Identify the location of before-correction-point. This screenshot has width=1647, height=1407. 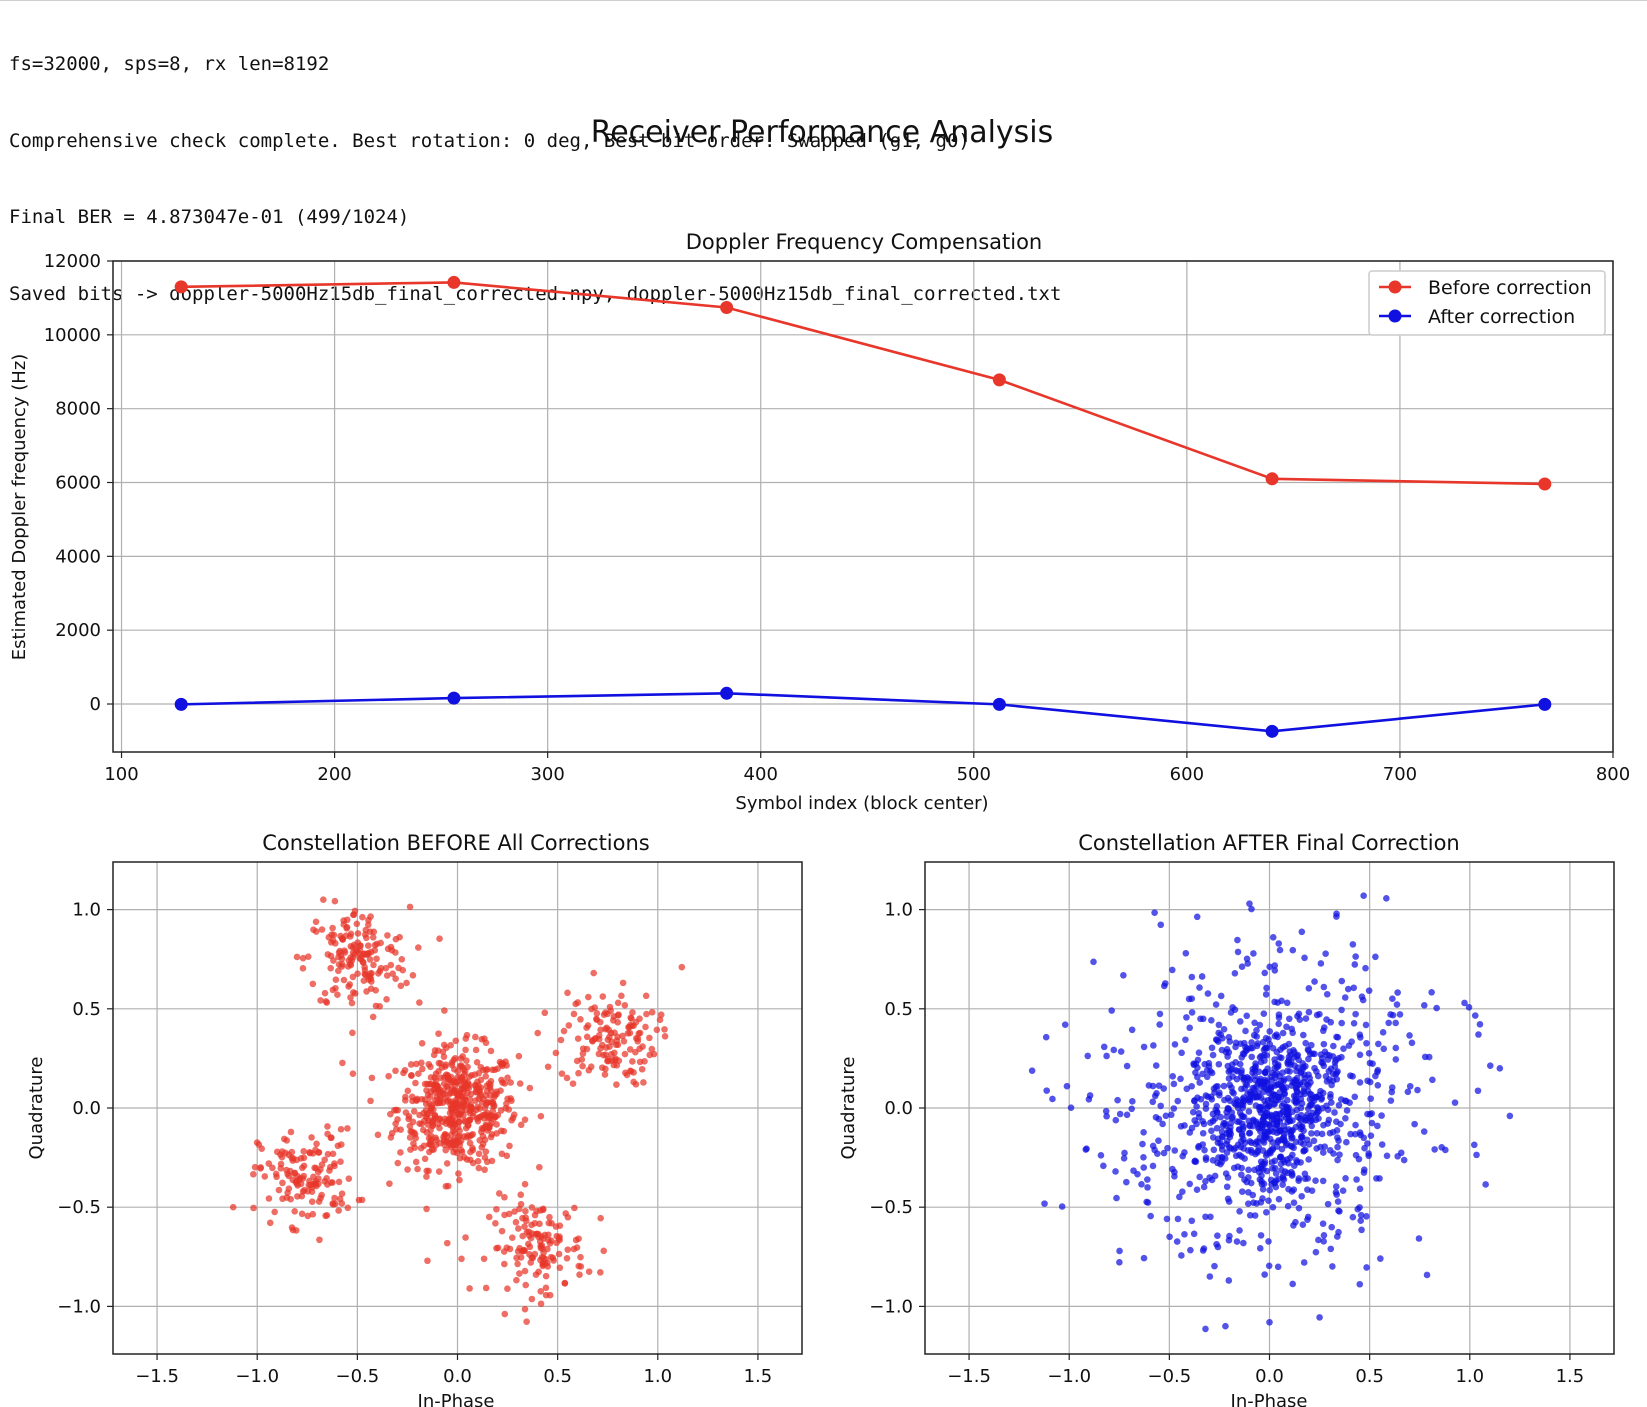
(727, 308).